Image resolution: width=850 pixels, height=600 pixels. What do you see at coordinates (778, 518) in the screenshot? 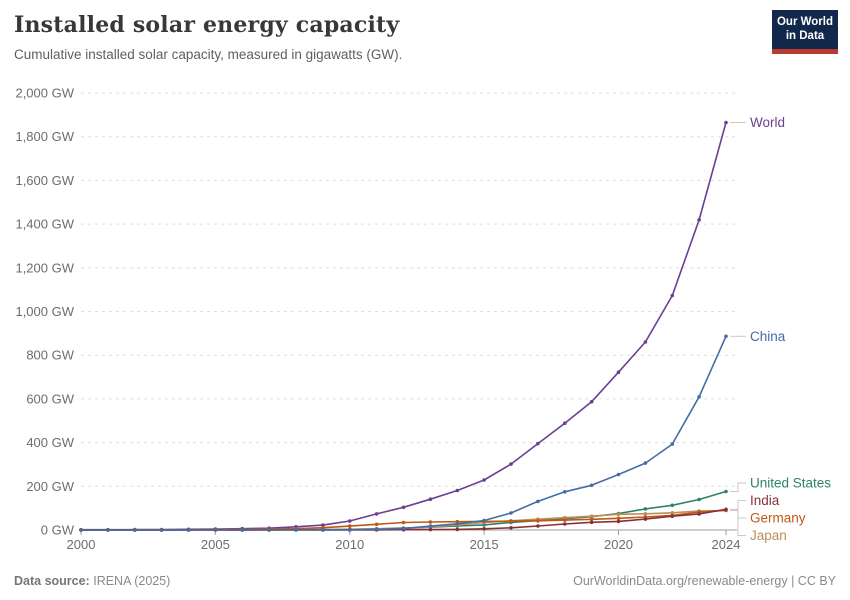
I see `series-end-label-germany: Germany` at bounding box center [778, 518].